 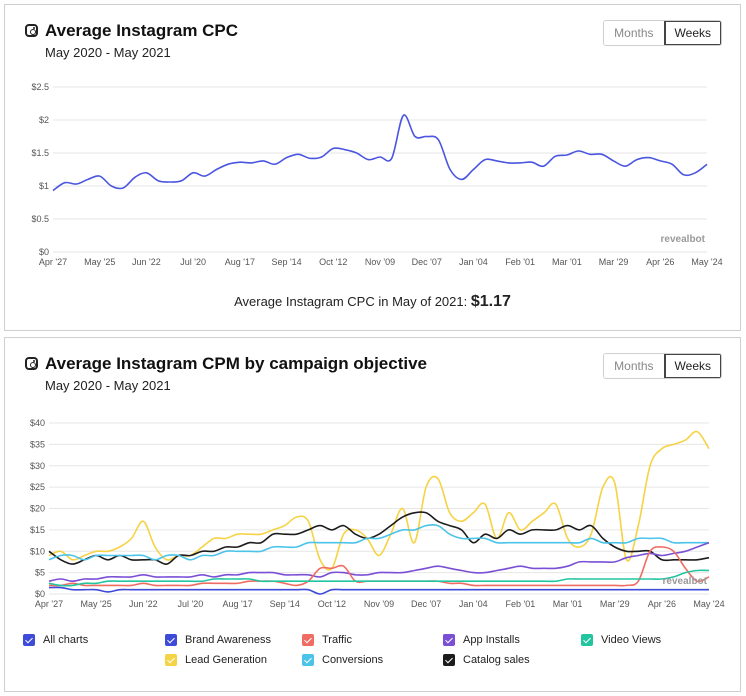 What do you see at coordinates (426, 604) in the screenshot?
I see `cpm-x-tick-label: Dec '07` at bounding box center [426, 604].